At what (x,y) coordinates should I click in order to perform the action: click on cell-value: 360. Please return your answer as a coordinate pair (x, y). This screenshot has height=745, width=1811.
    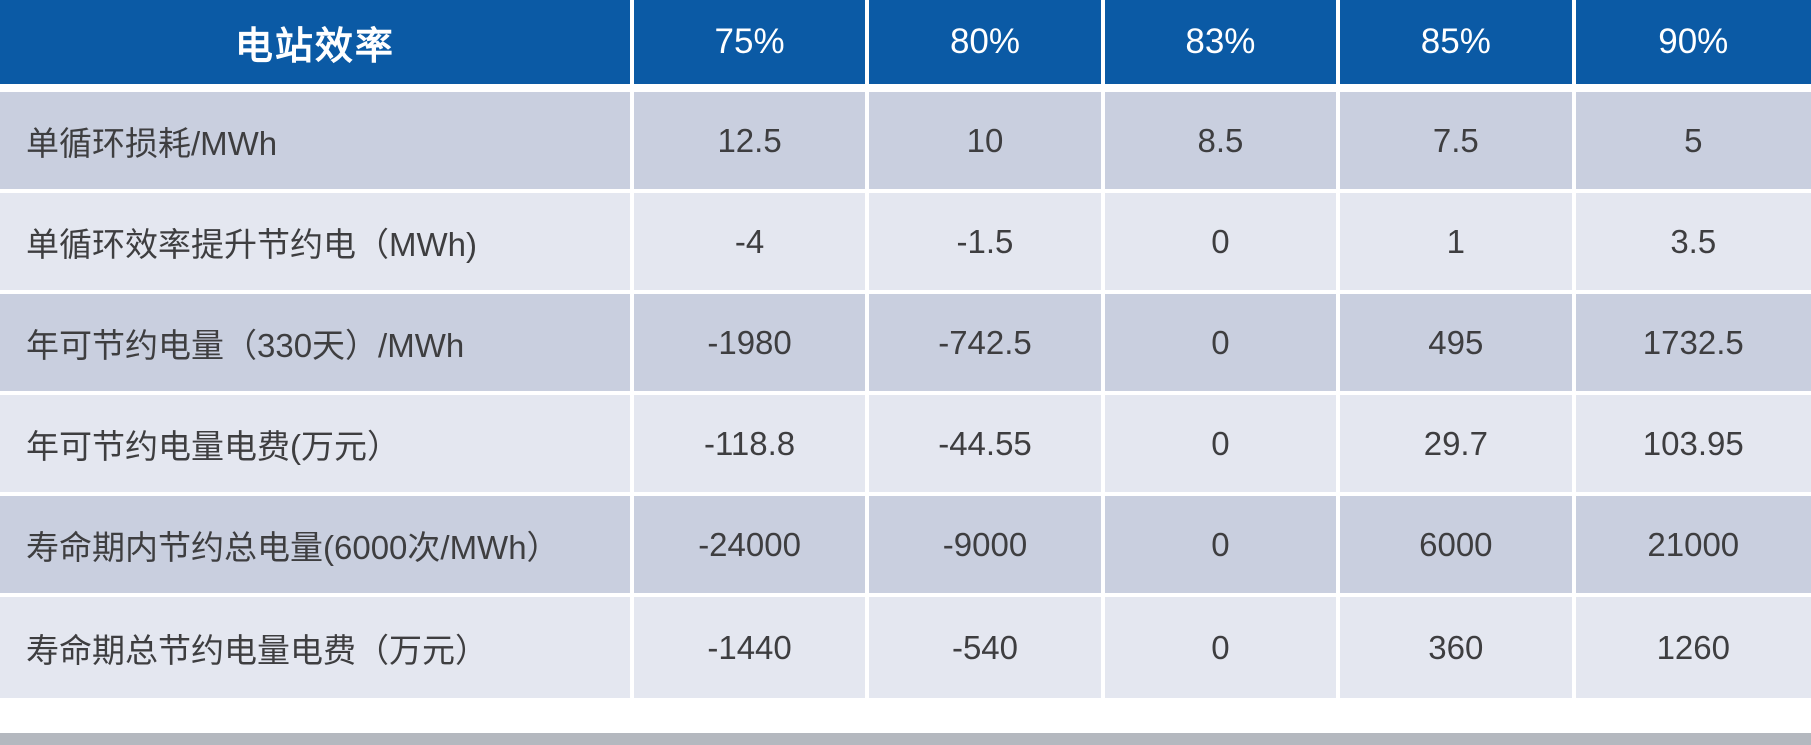
    Looking at the image, I should click on (1458, 647).